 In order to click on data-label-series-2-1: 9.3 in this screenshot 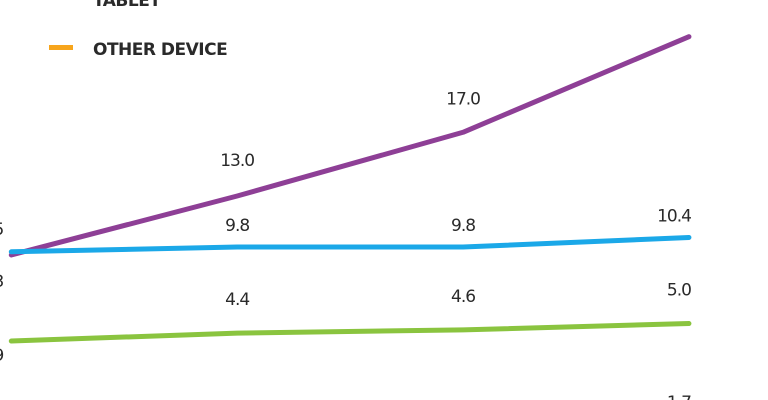, I will do `click(2, 282)`.